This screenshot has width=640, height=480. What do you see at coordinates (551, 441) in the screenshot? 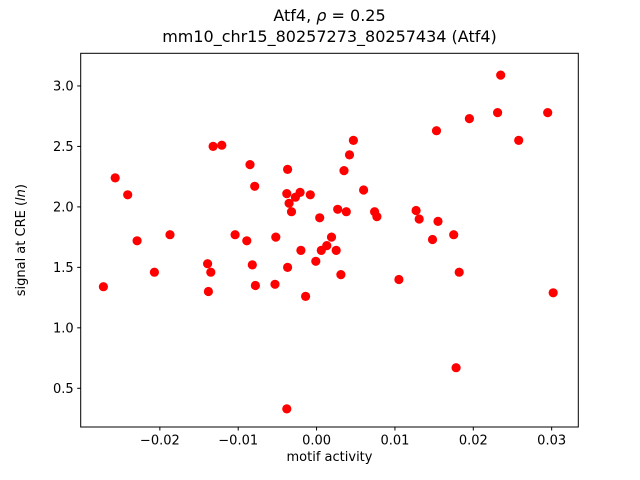
I see `x-tick-label: 0.03` at bounding box center [551, 441].